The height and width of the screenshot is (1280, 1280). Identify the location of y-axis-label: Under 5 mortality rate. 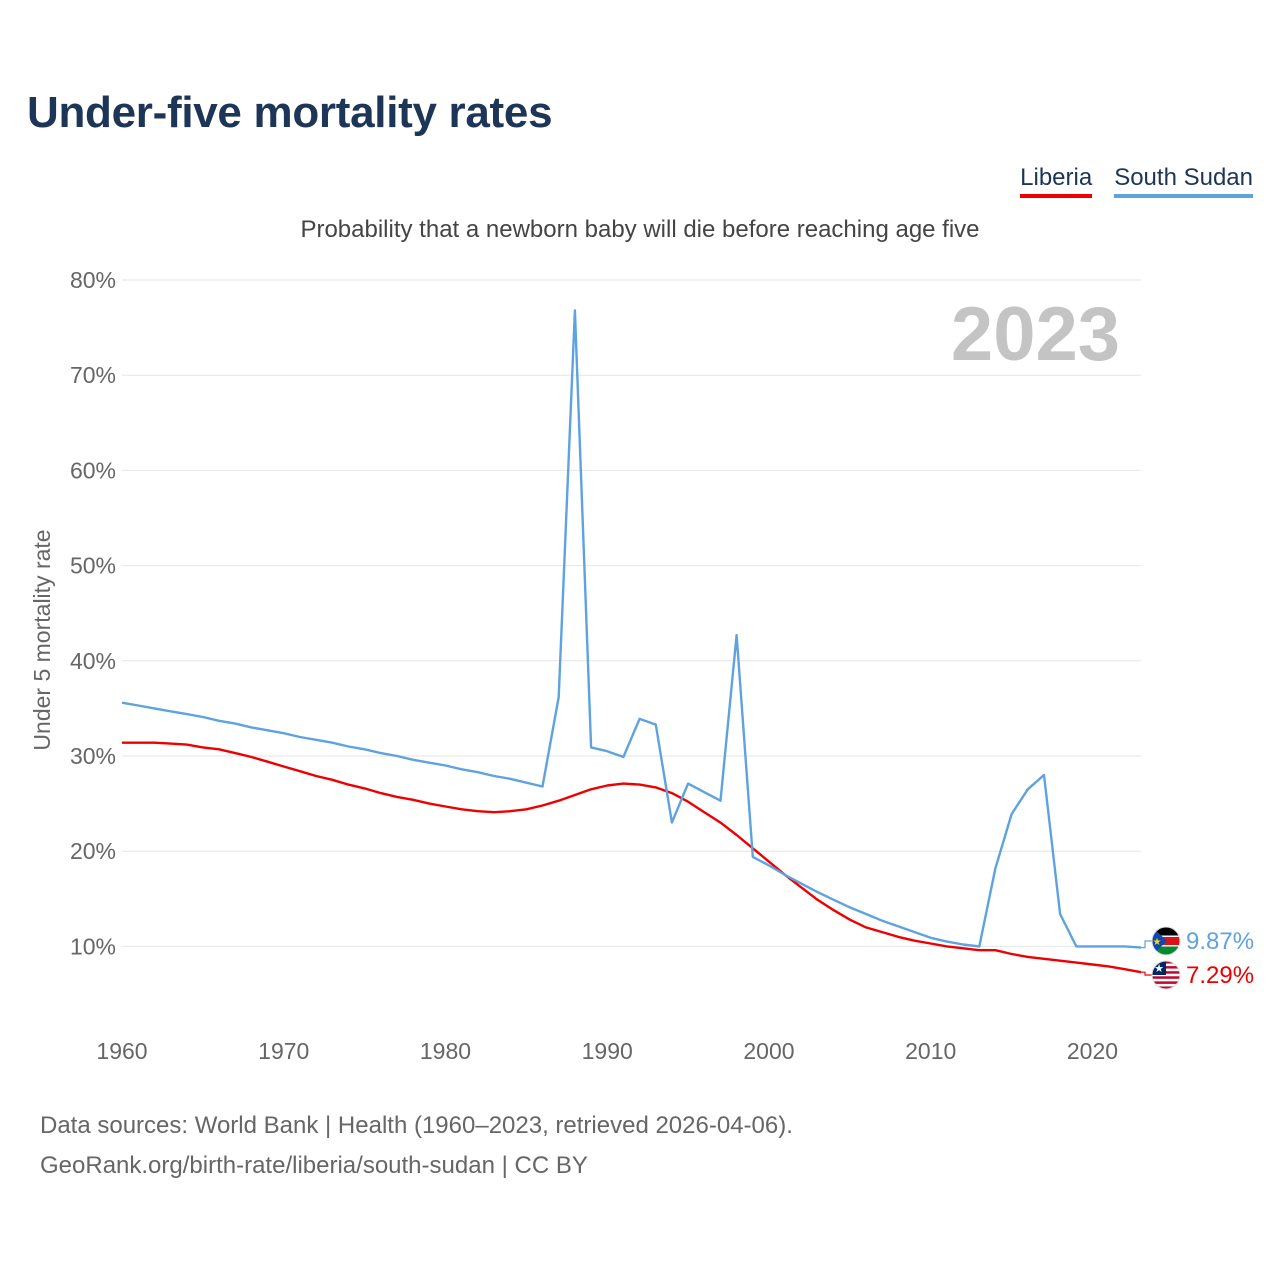
(42, 639).